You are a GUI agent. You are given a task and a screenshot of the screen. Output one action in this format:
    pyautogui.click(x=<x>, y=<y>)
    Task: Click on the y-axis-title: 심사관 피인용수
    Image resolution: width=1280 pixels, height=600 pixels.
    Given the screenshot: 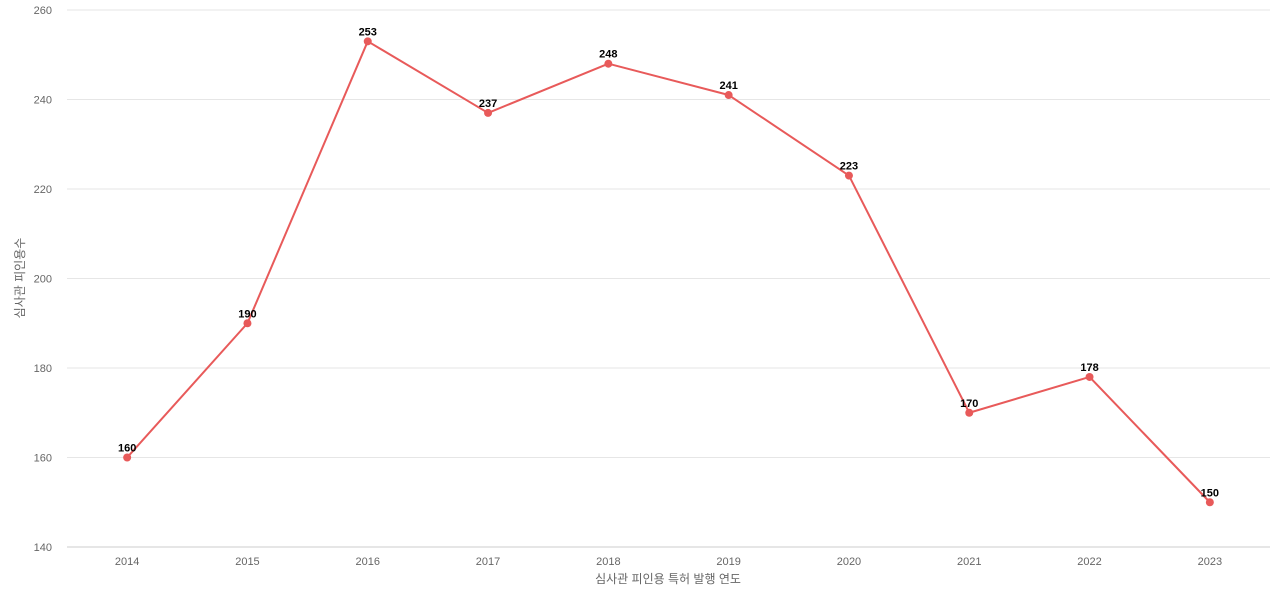 What is the action you would take?
    pyautogui.click(x=20, y=278)
    